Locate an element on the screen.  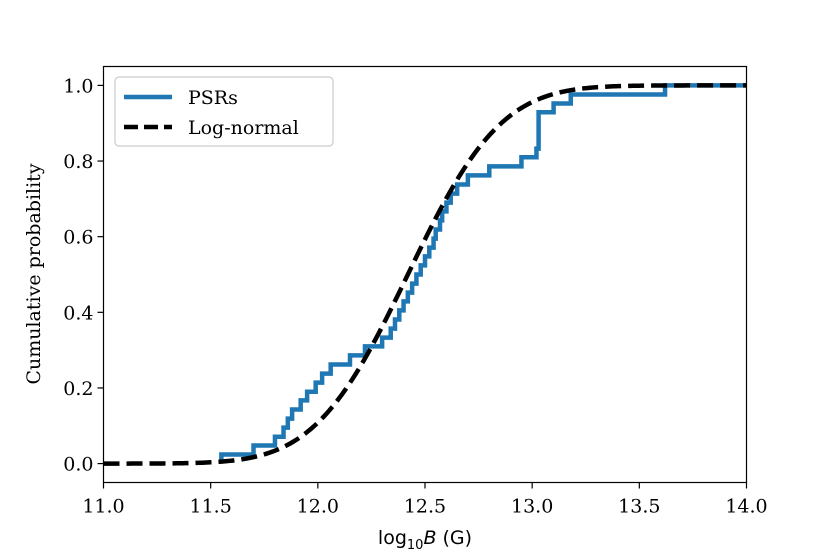
y-axis-ticks: 0.0 0.2 0.4 0.6 0.8 1.0 is located at coordinates (83, 275).